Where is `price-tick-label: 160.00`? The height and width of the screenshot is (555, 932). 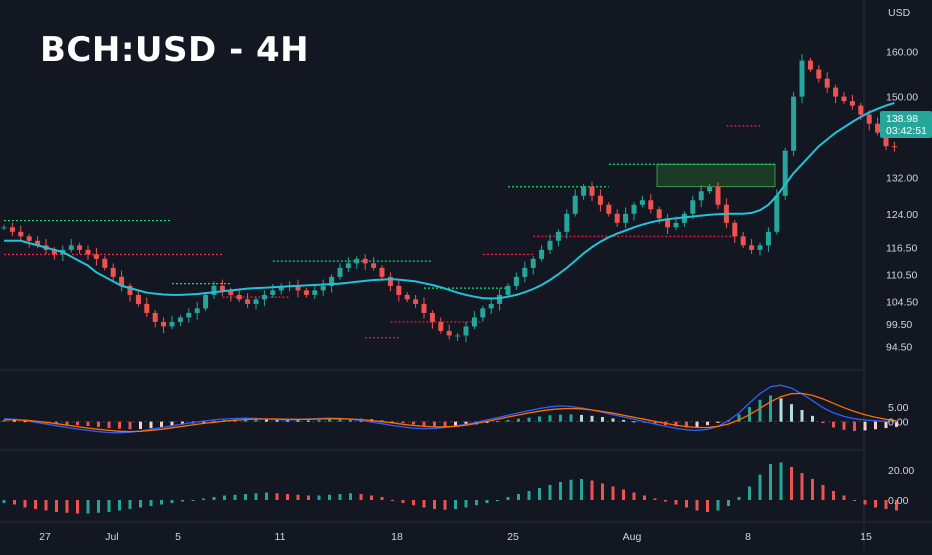
price-tick-label: 160.00 is located at coordinates (902, 53).